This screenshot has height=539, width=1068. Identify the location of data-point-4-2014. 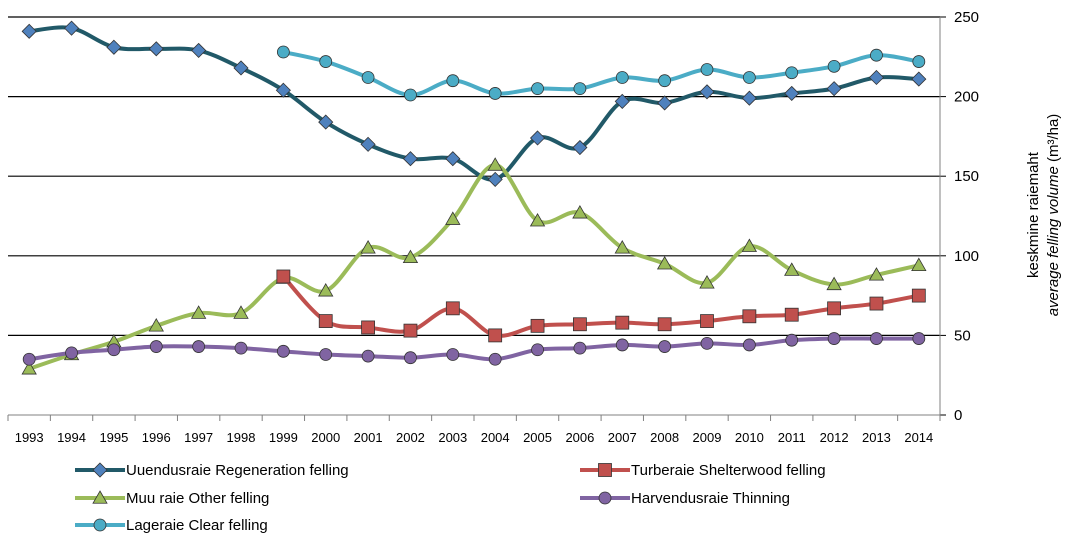
(919, 61).